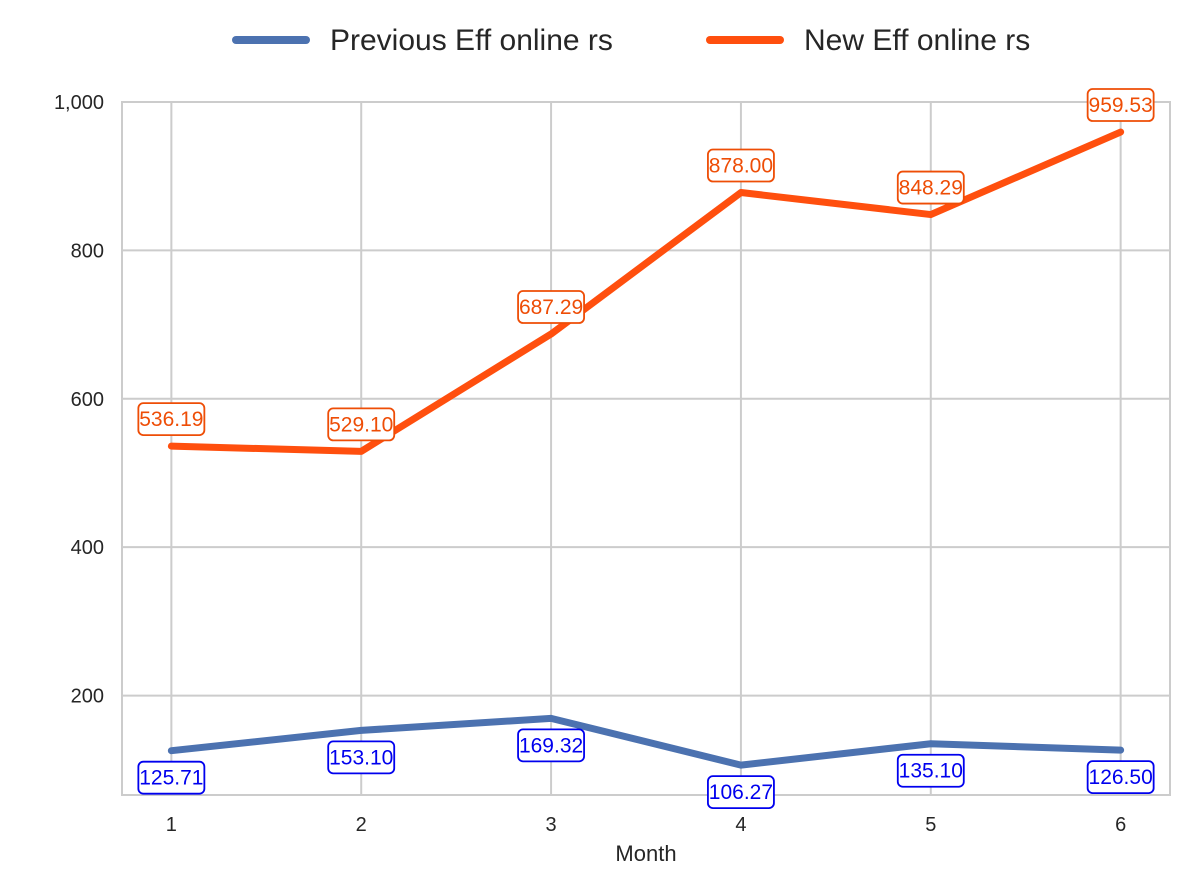  I want to click on data-label-text: 687.29, so click(551, 307).